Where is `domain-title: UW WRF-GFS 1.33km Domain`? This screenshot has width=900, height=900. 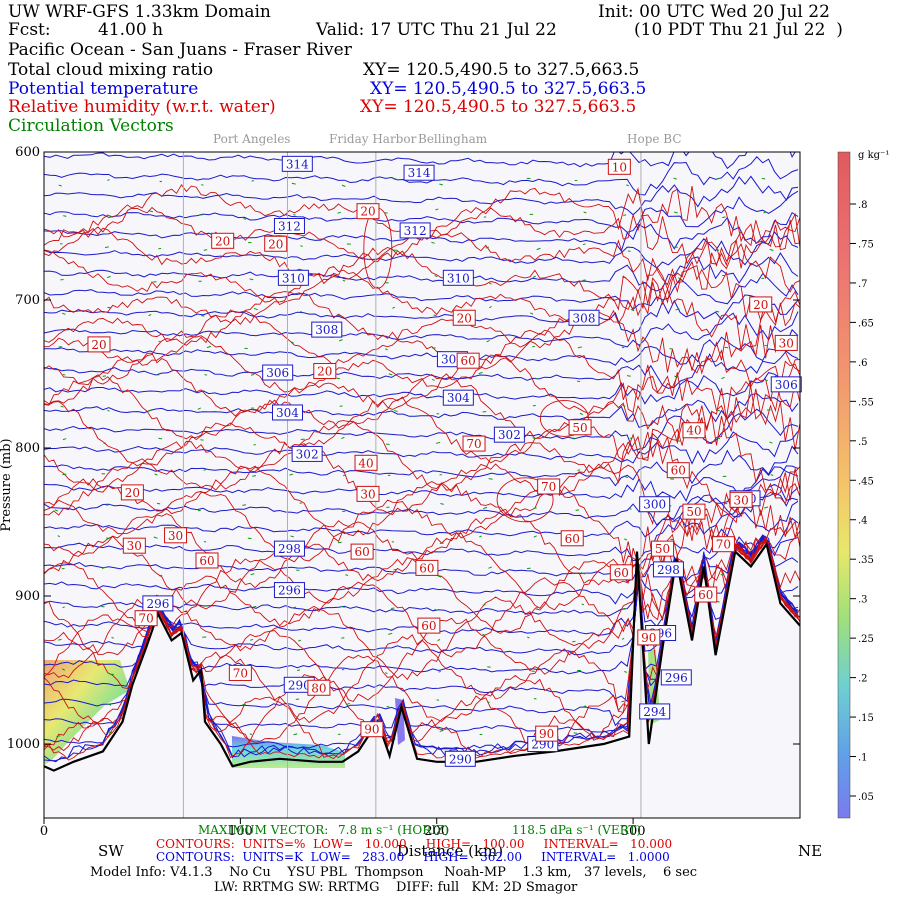
domain-title: UW WRF-GFS 1.33km Domain is located at coordinates (139, 12).